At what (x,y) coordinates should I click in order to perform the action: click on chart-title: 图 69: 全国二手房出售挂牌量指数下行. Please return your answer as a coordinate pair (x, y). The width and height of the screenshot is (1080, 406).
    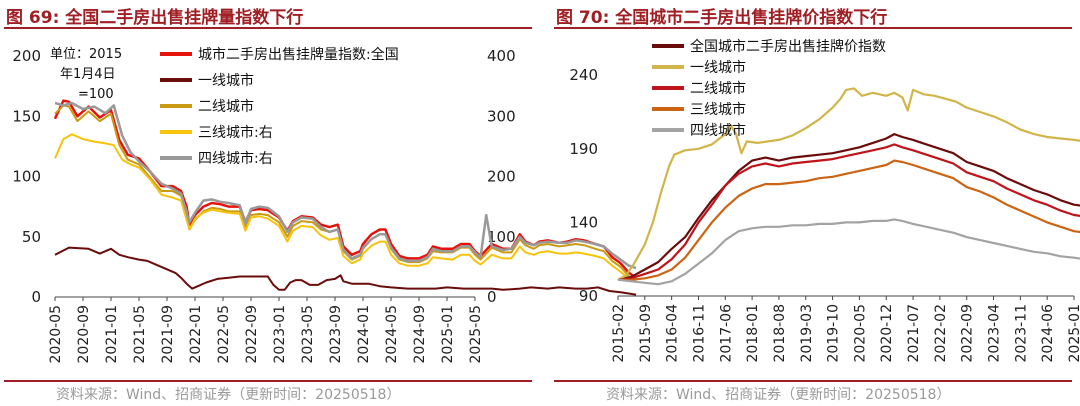
    Looking at the image, I should click on (155, 18).